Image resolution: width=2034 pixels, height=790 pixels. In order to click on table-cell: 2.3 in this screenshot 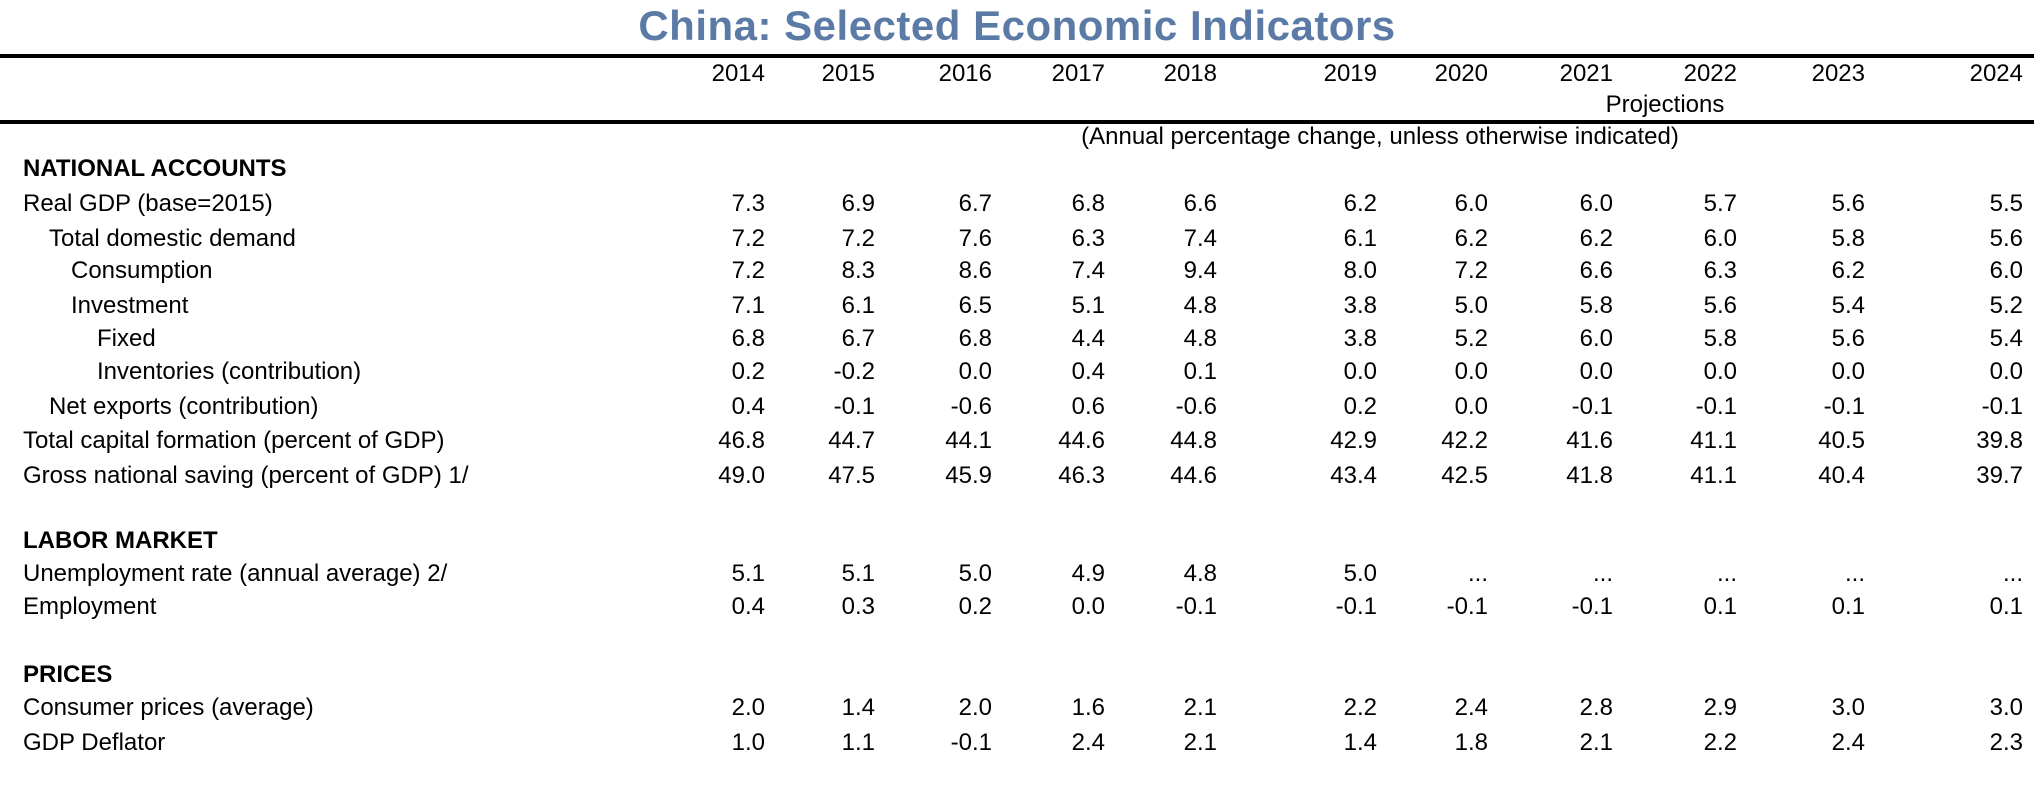, I will do `click(2006, 742)`.